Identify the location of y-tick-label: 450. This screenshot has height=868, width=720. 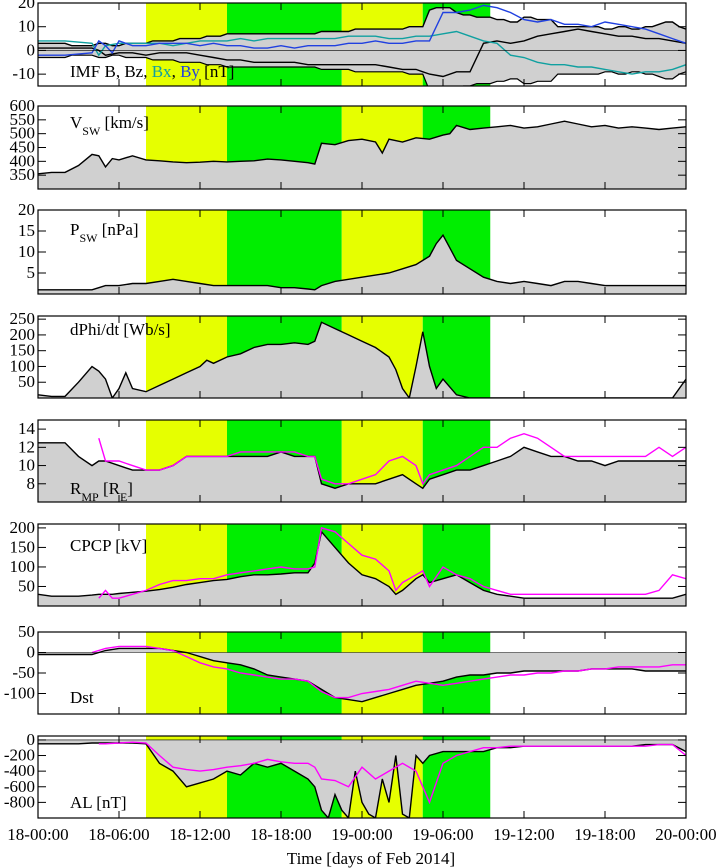
(23, 147).